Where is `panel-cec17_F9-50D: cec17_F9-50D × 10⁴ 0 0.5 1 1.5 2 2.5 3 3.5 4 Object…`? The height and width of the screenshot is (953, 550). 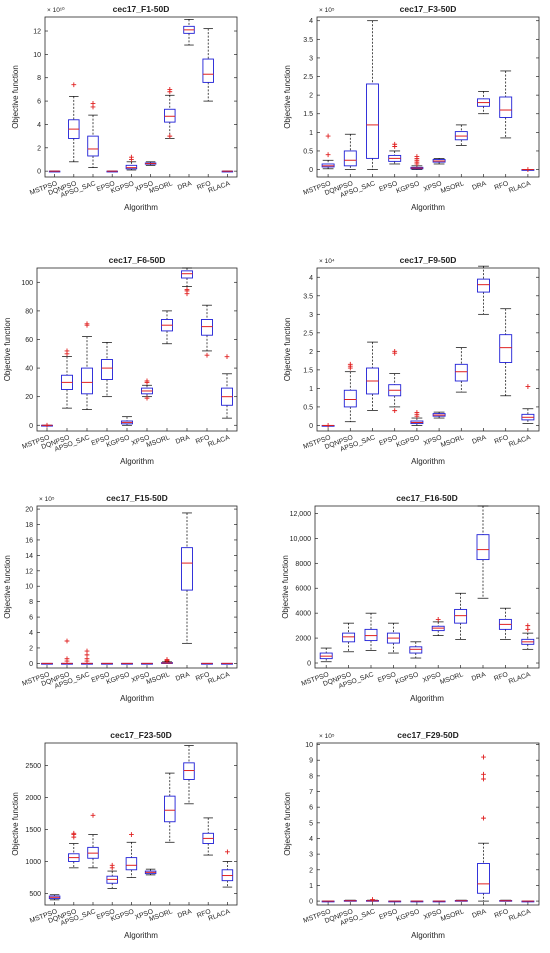
panel-cec17_F9-50D: cec17_F9-50D × 10⁴ 0 0.5 1 1.5 2 2.5 3 3.5 4 Object… is located at coordinates (411, 360).